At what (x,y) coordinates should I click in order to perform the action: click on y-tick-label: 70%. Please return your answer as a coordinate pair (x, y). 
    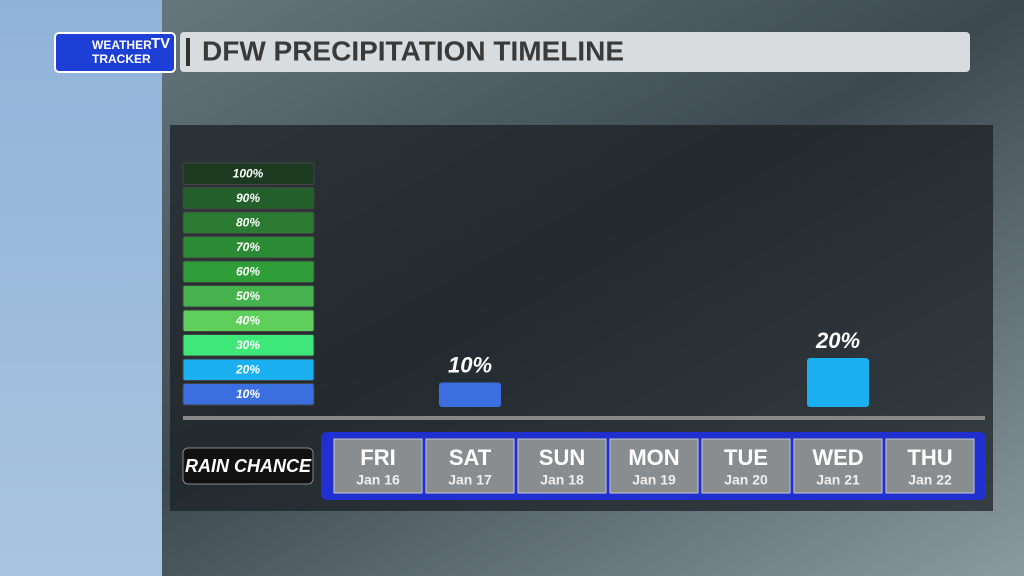
    Looking at the image, I should click on (248, 247).